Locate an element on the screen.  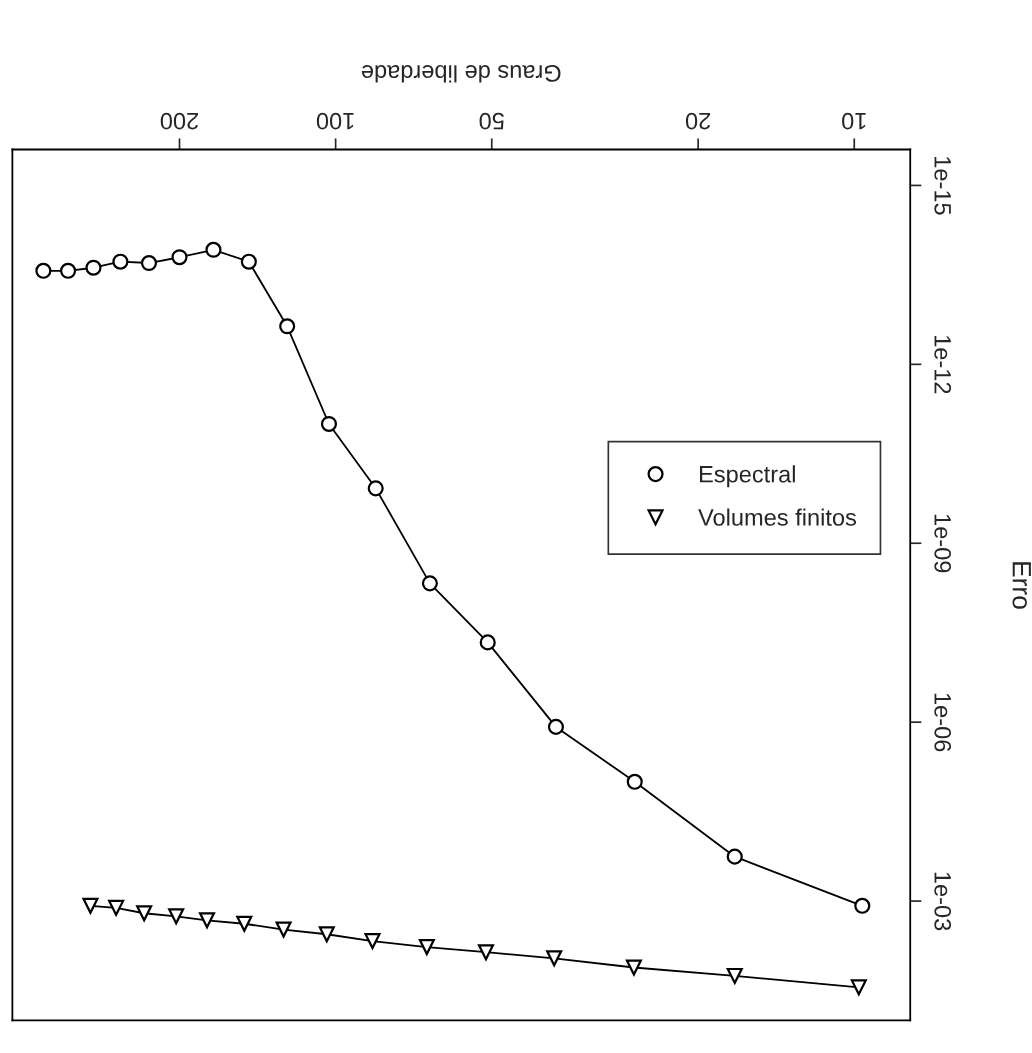
legend-label: Espectral is located at coordinates (747, 476).